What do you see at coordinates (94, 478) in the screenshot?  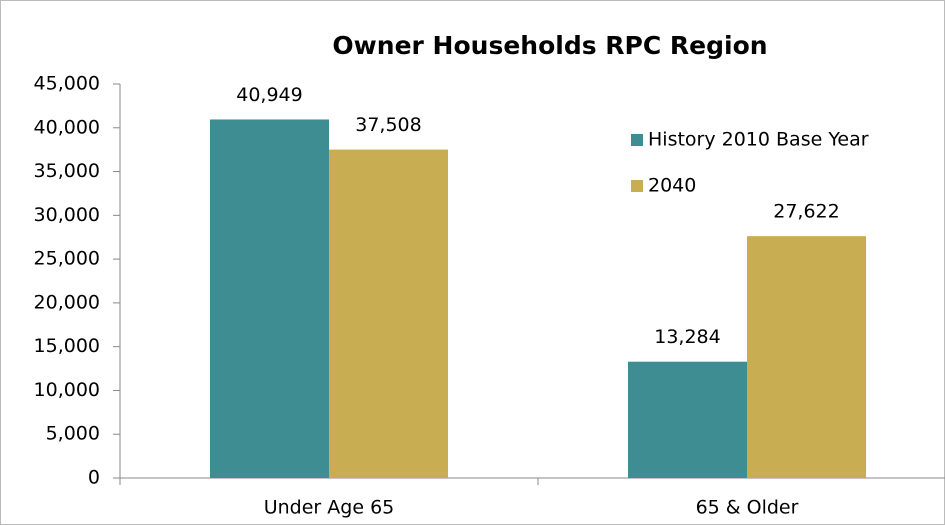 I see `y-tick-label: 0` at bounding box center [94, 478].